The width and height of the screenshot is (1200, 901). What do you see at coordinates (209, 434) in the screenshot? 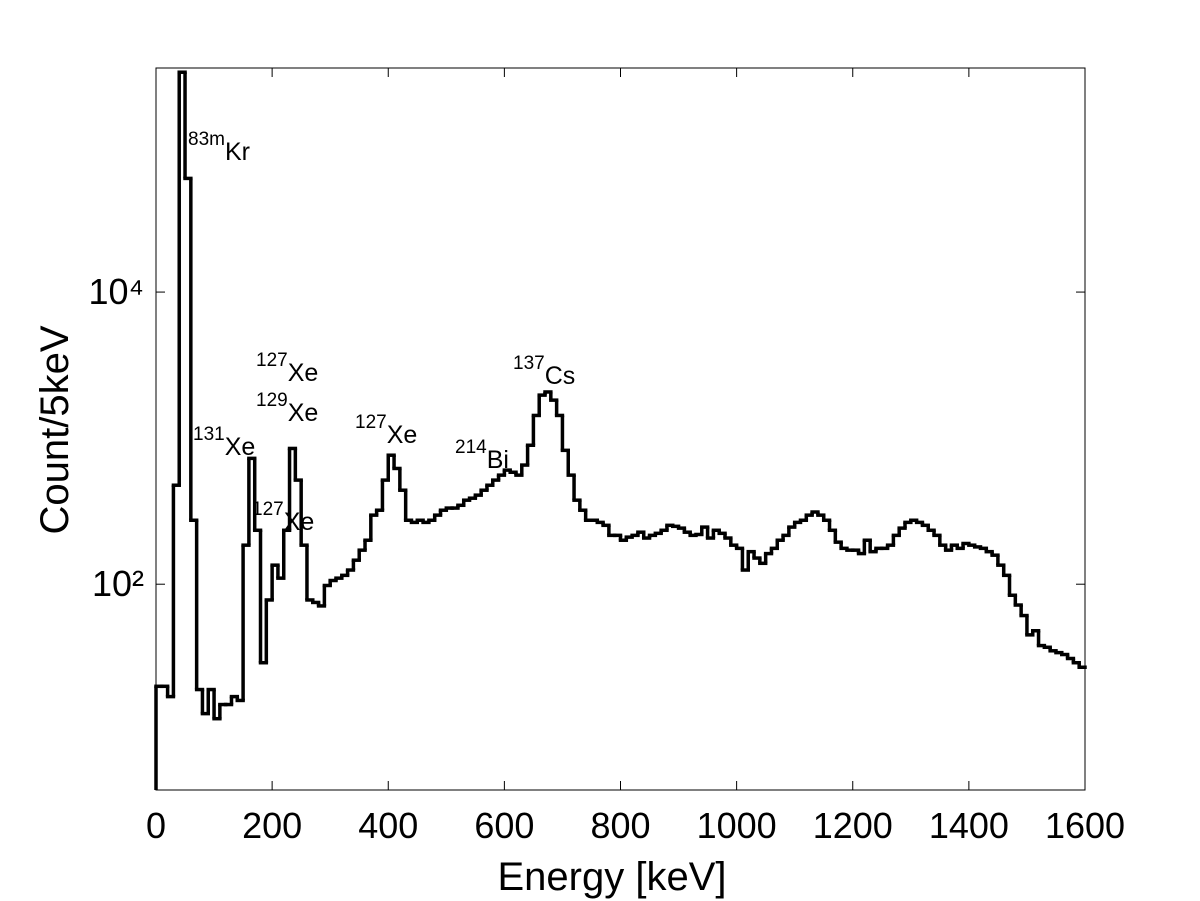
I see `peak-label-mass: 131` at bounding box center [209, 434].